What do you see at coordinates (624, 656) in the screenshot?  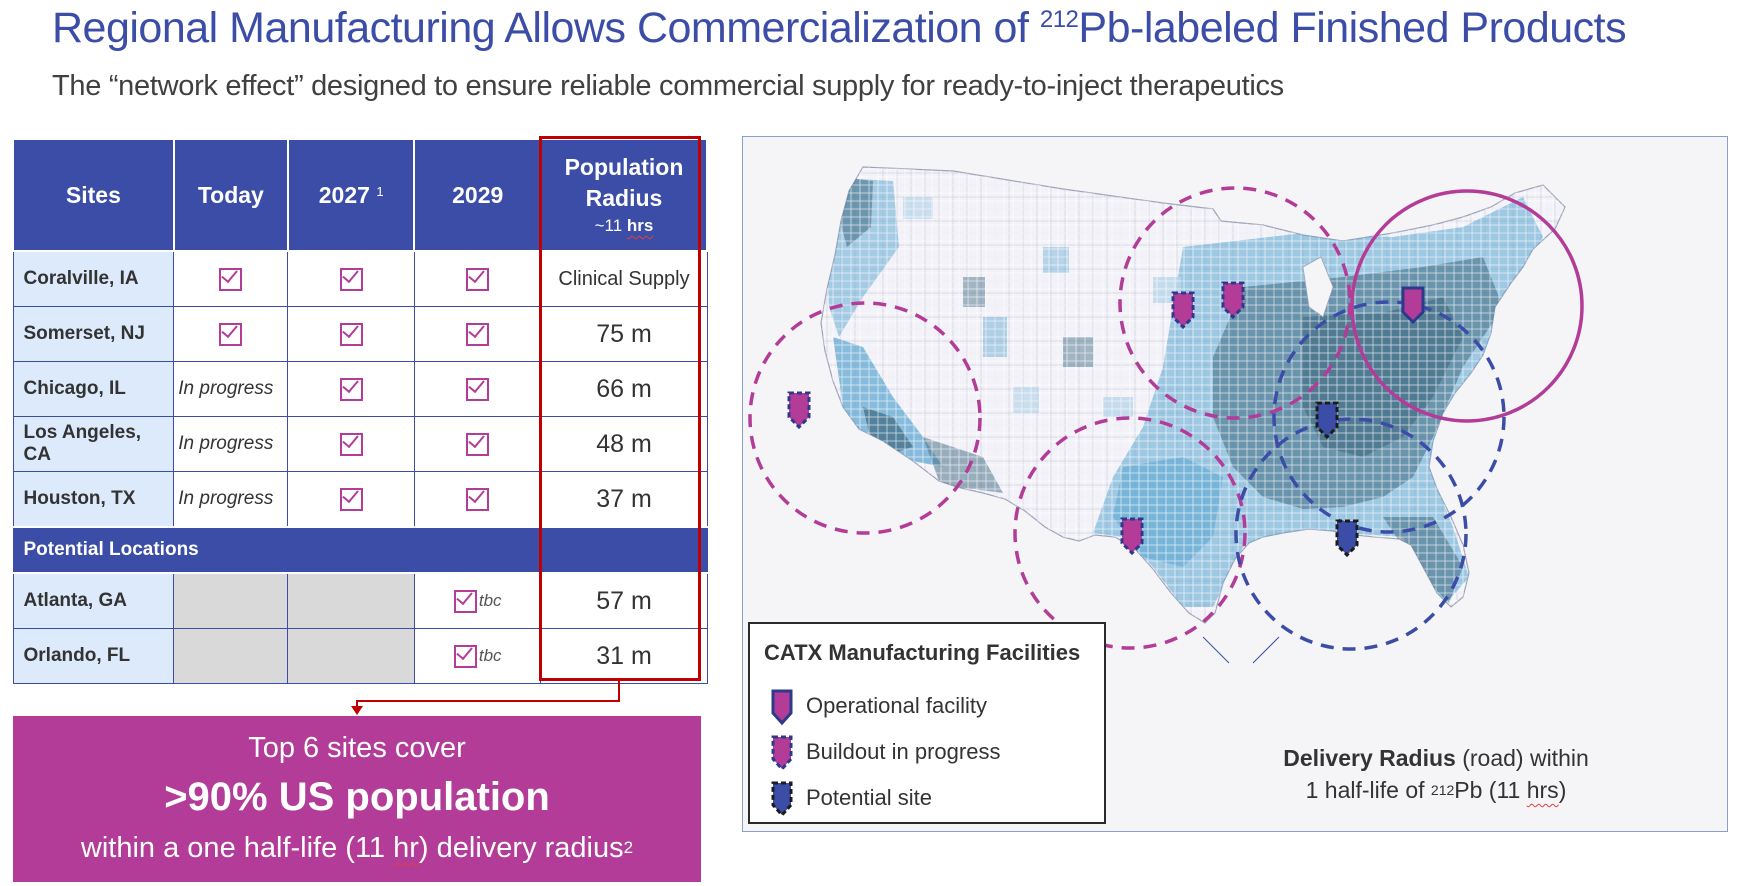 I see `radius-cell: 31 m` at bounding box center [624, 656].